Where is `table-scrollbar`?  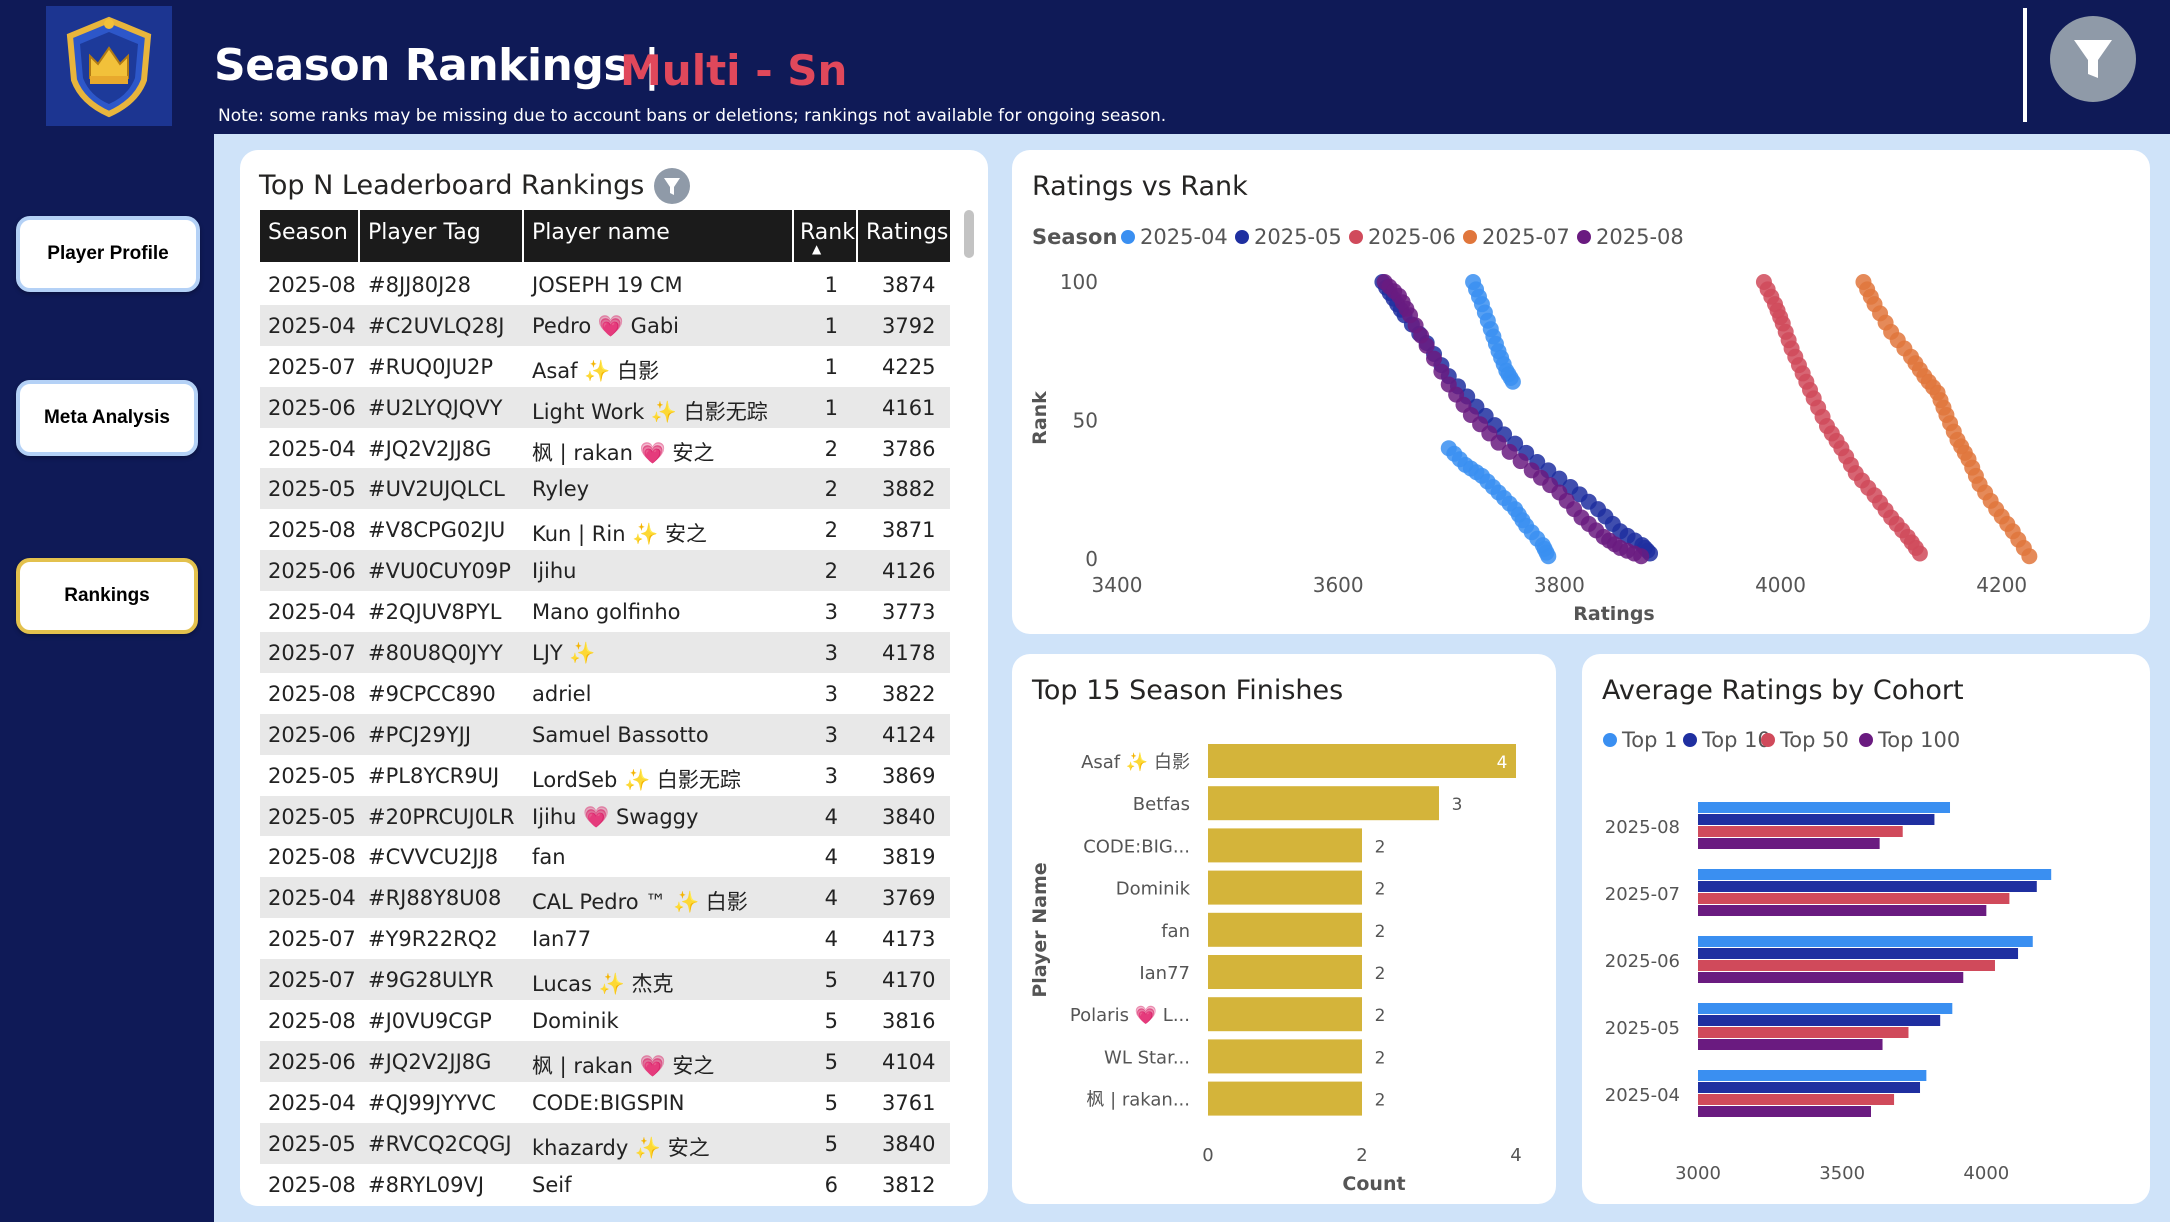 table-scrollbar is located at coordinates (969, 234).